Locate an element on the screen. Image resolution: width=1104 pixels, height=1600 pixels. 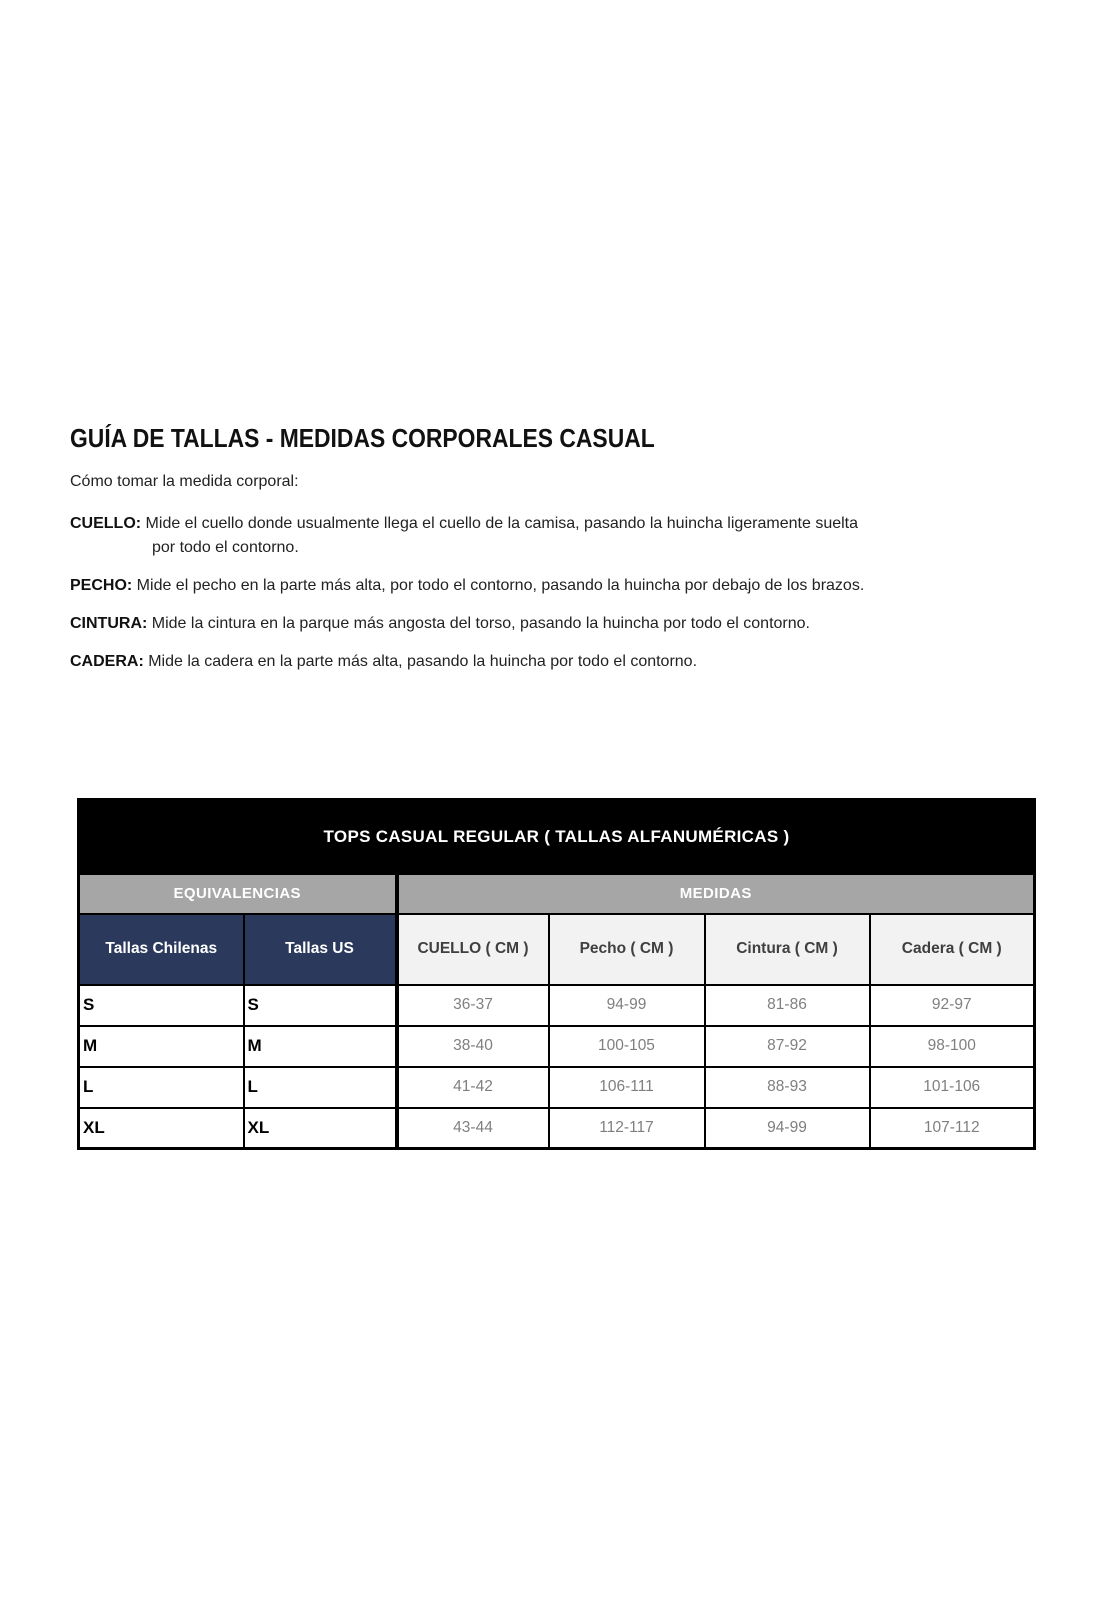
cell-cintura: 88-93 is located at coordinates (787, 1087).